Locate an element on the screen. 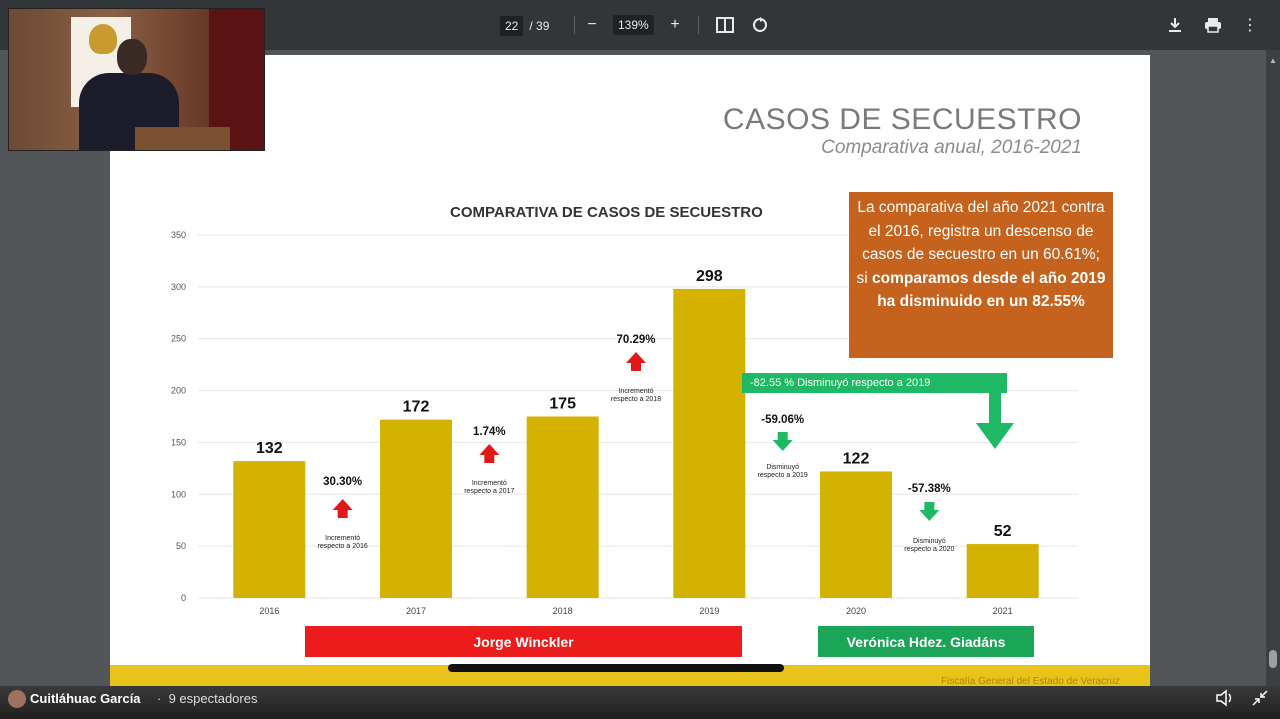 The width and height of the screenshot is (1280, 719). page-sep: / 39 is located at coordinates (539, 26).